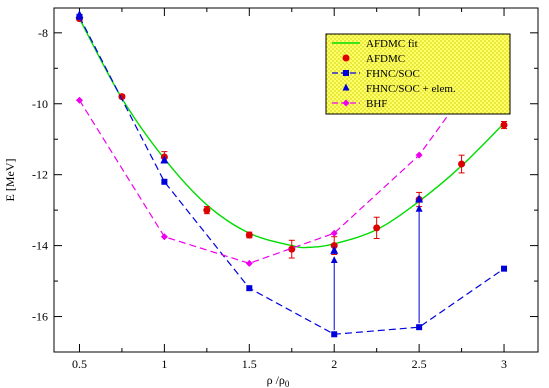 This screenshot has width=549, height=388. Describe the element at coordinates (40, 104) in the screenshot. I see `y-tick-label: -10` at that location.